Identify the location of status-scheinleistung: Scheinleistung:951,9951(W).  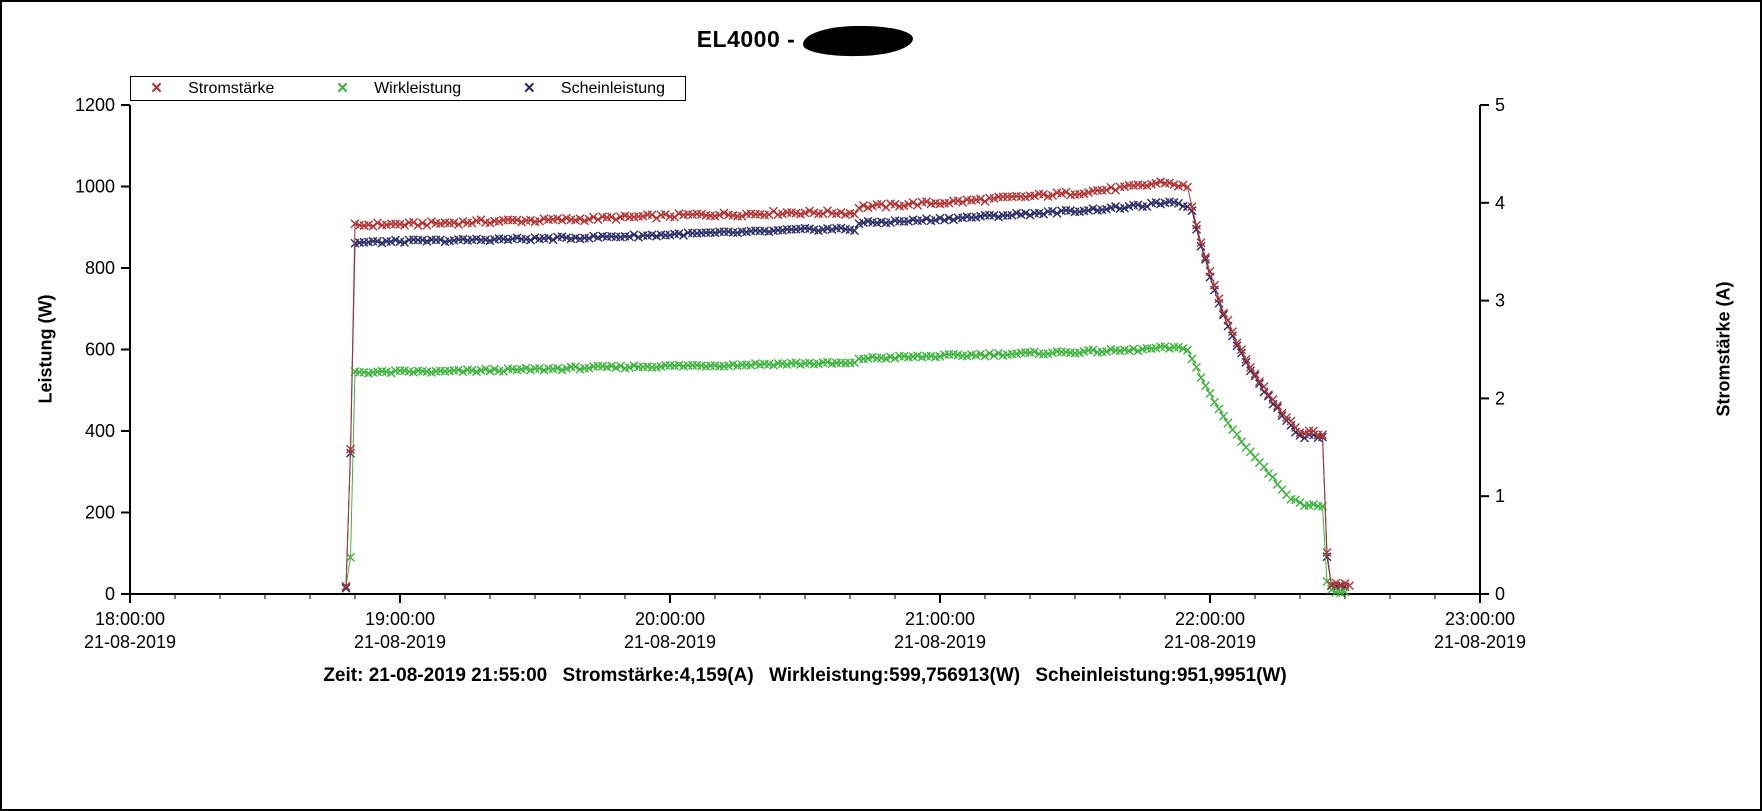
(1161, 675).